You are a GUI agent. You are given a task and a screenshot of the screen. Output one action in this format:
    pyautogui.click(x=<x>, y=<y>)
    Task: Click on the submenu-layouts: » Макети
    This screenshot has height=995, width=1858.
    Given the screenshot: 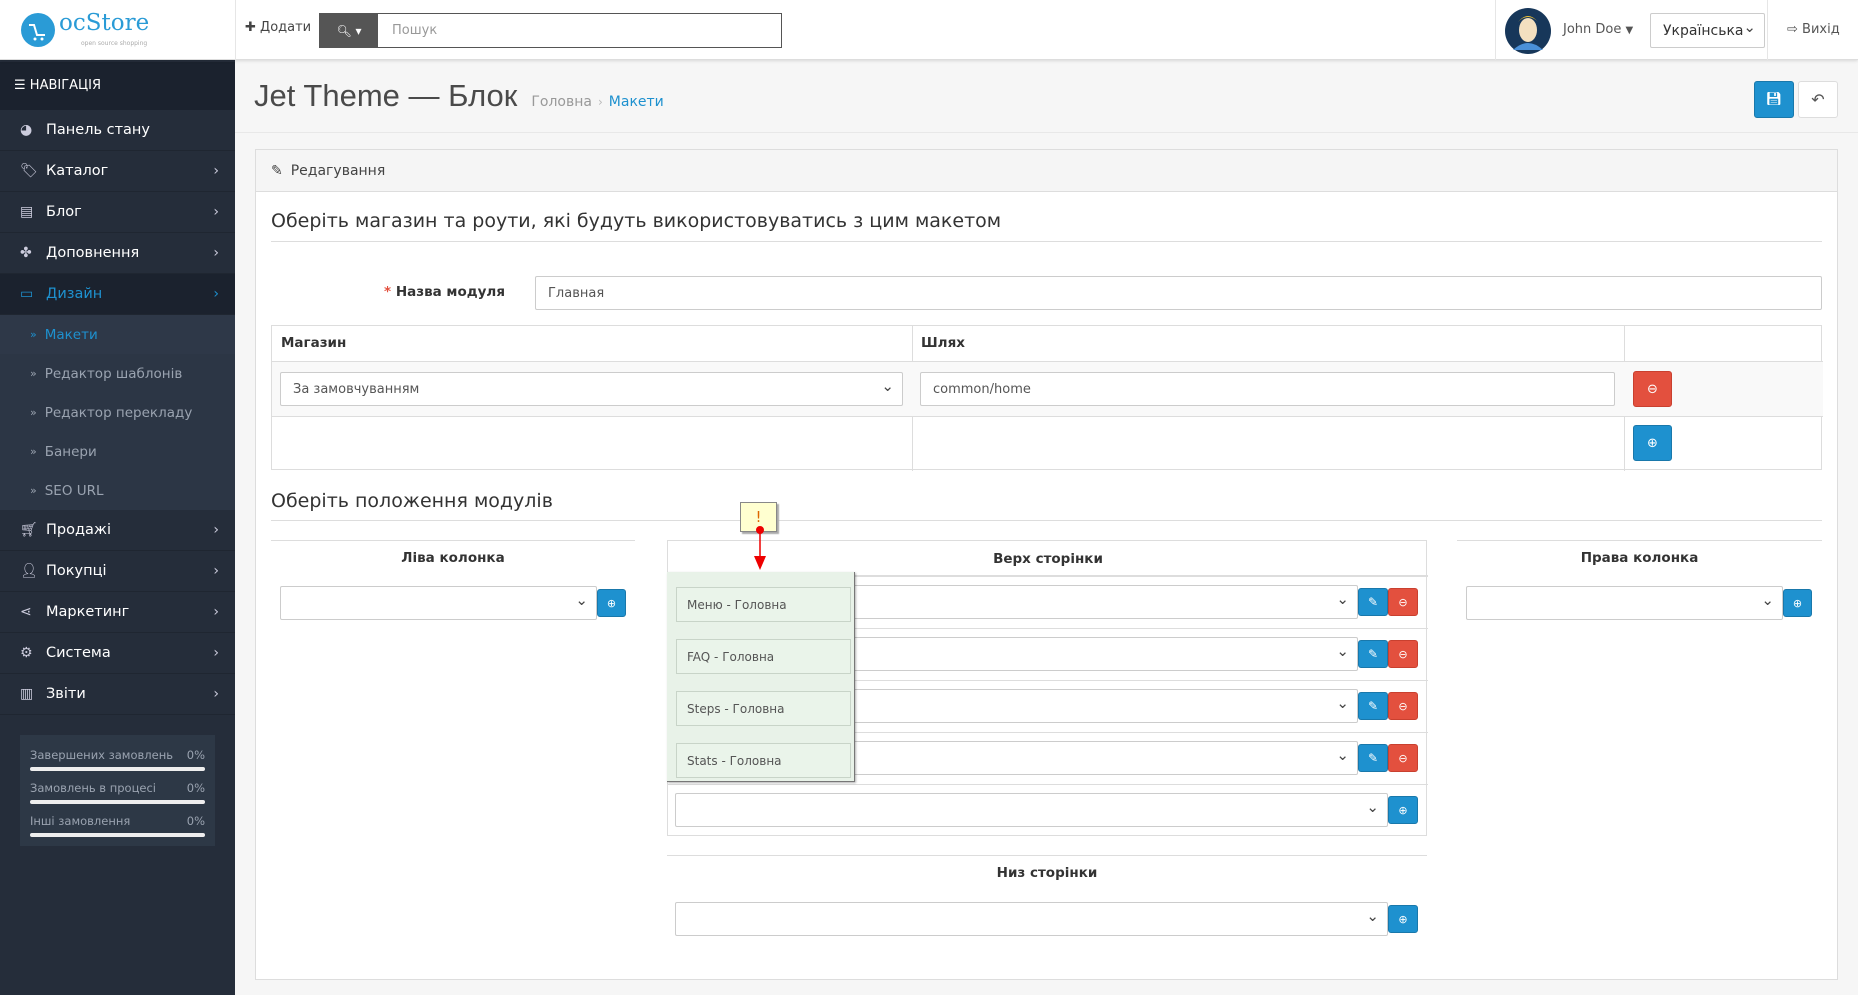 What is the action you would take?
    pyautogui.click(x=117, y=334)
    